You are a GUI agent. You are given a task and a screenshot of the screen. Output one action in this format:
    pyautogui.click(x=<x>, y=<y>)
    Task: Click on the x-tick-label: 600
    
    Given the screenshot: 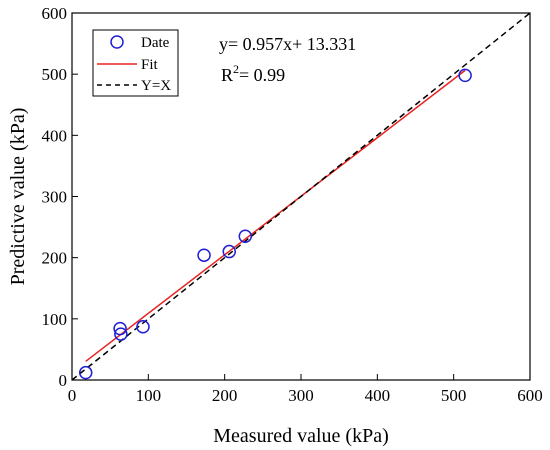 What is the action you would take?
    pyautogui.click(x=530, y=395)
    